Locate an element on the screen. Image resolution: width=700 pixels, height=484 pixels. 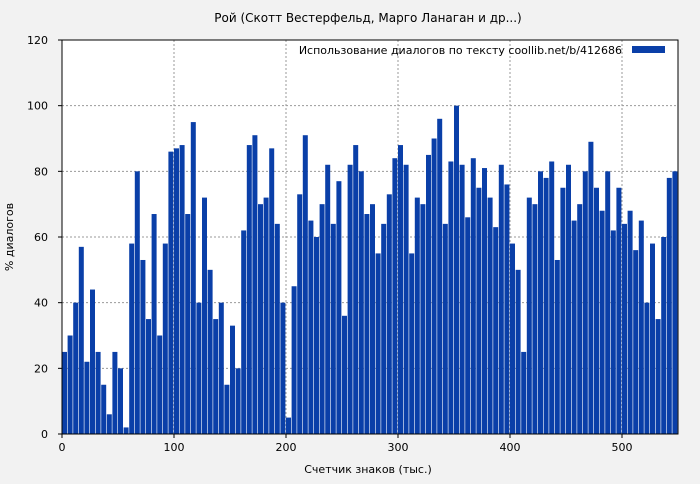
y-tick-label: 0 is located at coordinates (44, 434).